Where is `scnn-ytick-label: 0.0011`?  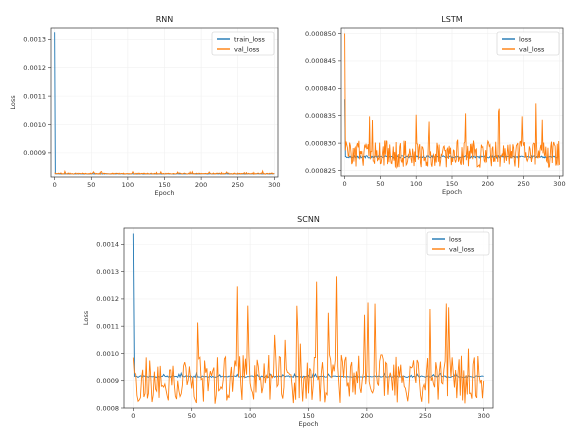
scnn-ytick-label: 0.0011 is located at coordinates (107, 326).